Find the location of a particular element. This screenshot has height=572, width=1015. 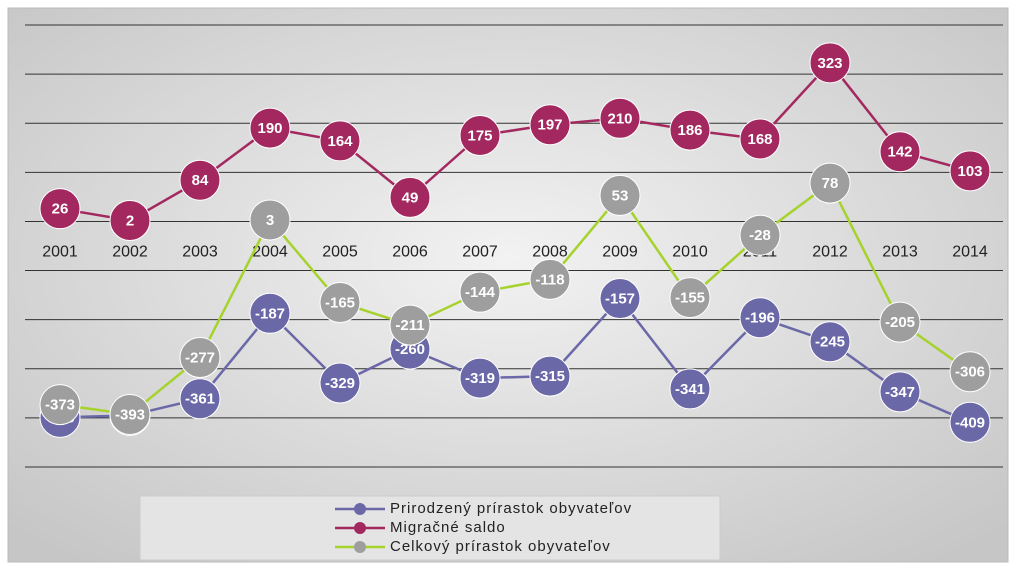

data-label: 210 is located at coordinates (619, 118).